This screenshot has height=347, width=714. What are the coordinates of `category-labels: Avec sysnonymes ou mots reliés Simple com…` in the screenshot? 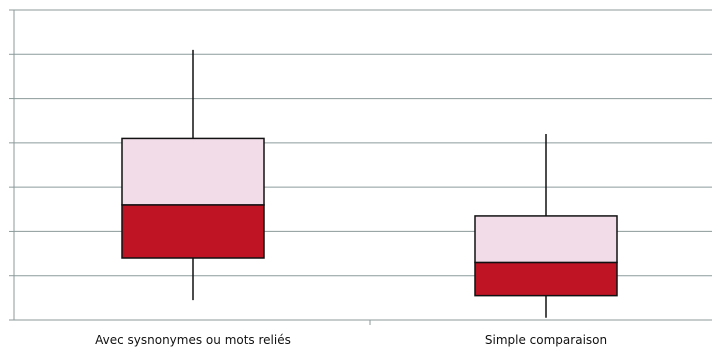 It's located at (351, 340).